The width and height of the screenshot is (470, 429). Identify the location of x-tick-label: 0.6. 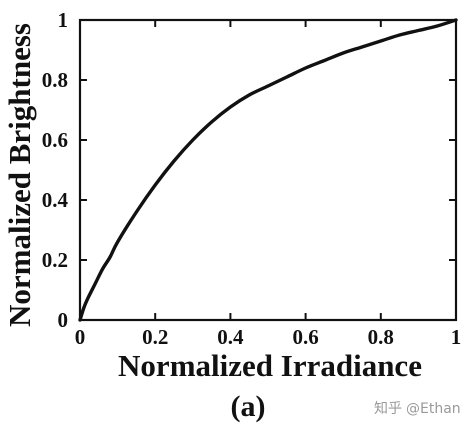
(305, 337).